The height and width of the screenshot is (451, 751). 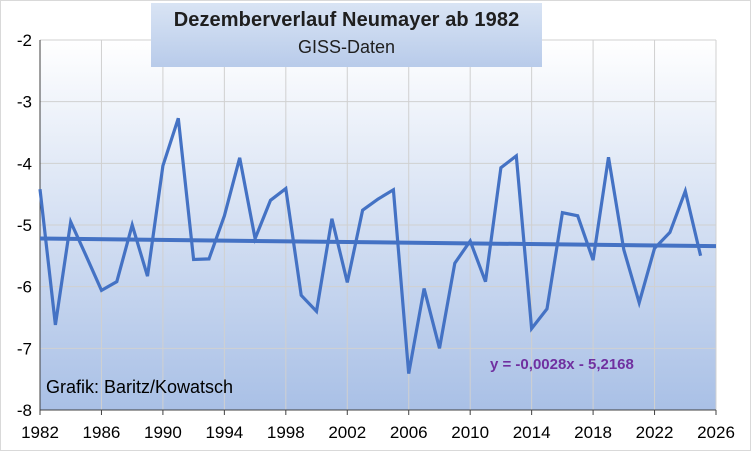 What do you see at coordinates (286, 432) in the screenshot?
I see `x-tick-label: 1998` at bounding box center [286, 432].